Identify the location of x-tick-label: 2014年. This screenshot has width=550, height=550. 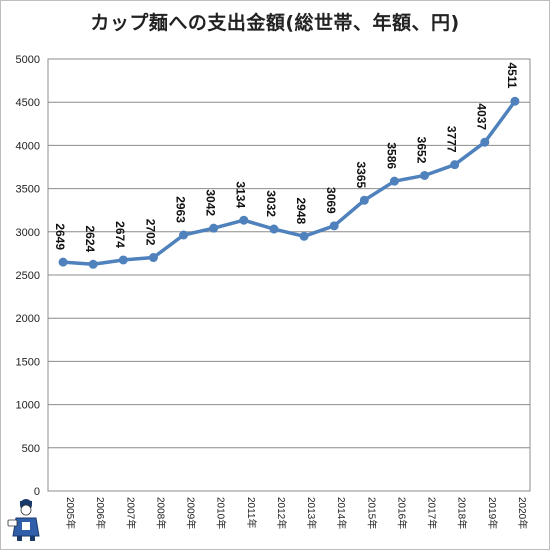
(341, 513).